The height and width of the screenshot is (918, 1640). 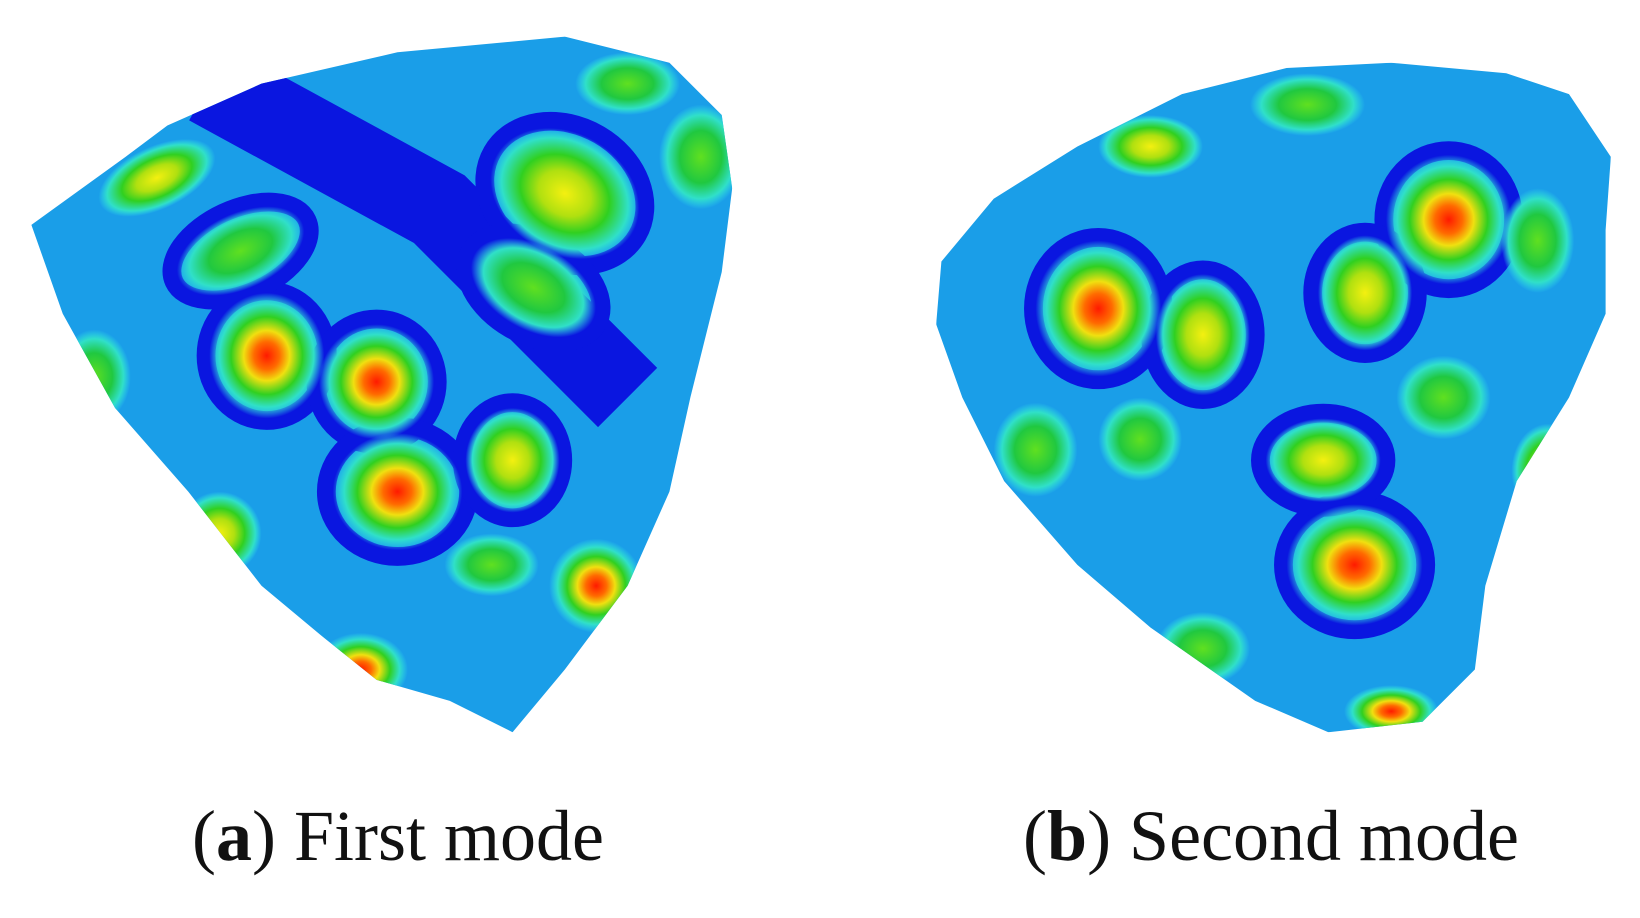 I want to click on caption-text: Second mode, so click(x=1324, y=836).